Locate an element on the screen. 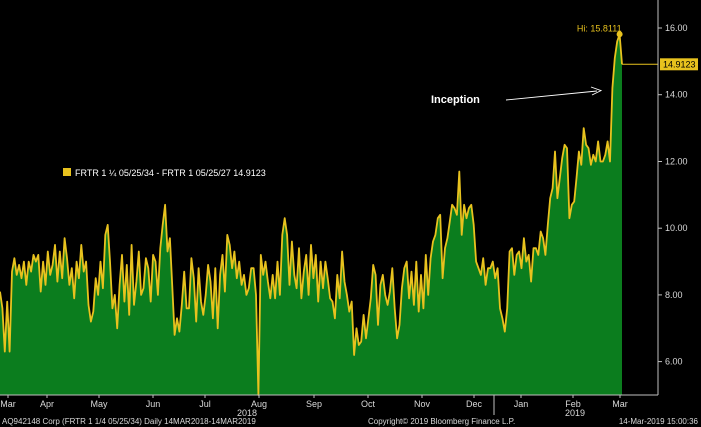 This screenshot has width=701, height=427. x-tick-label: Apr is located at coordinates (47, 404).